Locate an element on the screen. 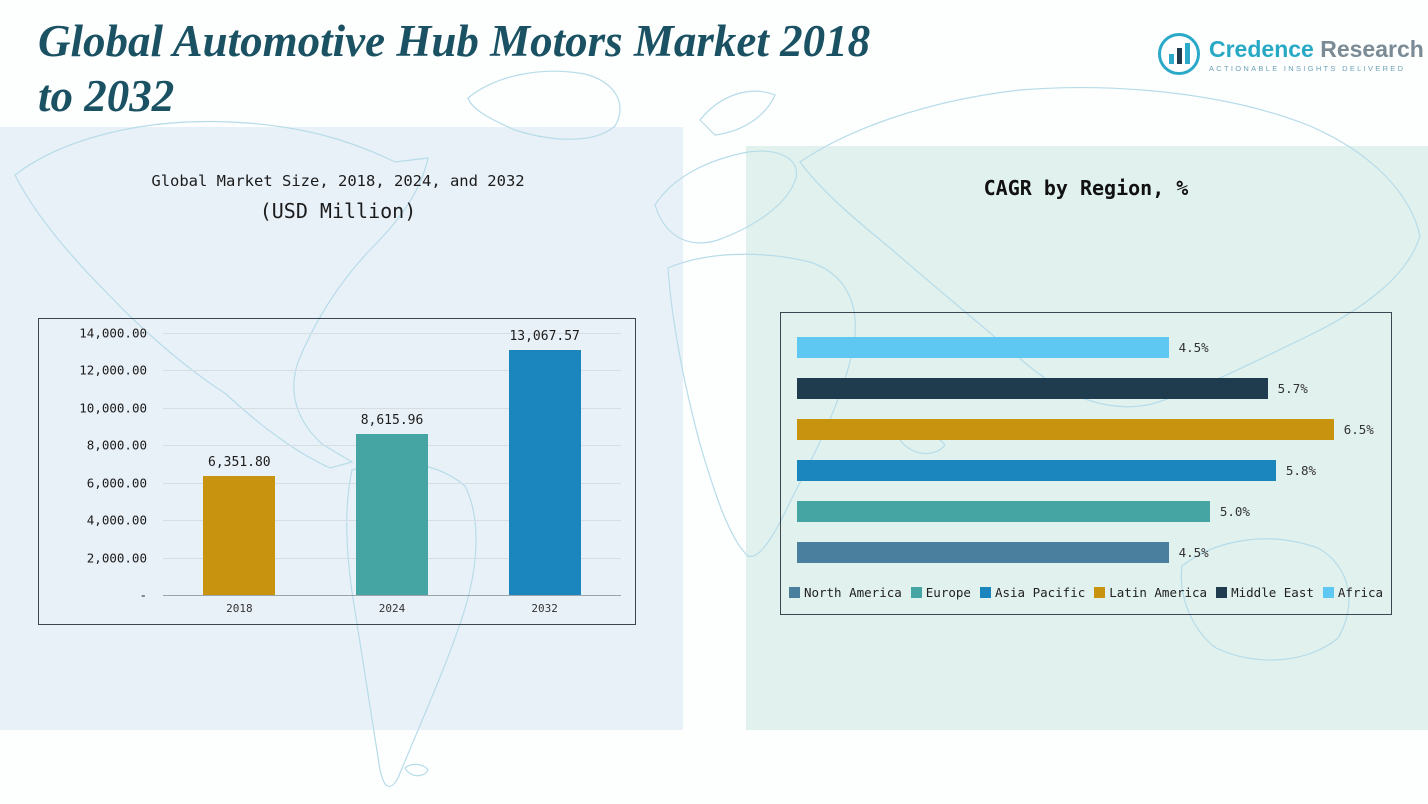  legend-label: Middle East is located at coordinates (1272, 592).